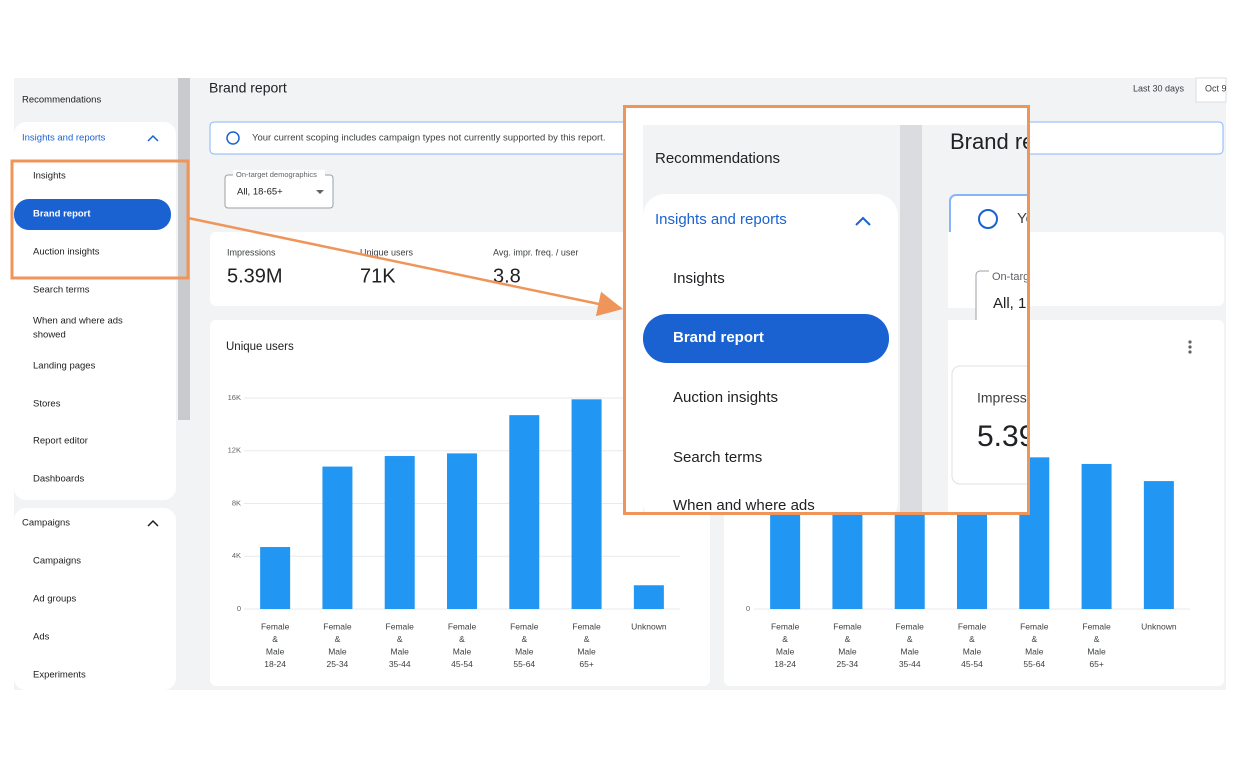 The height and width of the screenshot is (772, 1243). Describe the element at coordinates (988, 219) in the screenshot. I see `zoom-info-icon` at that location.